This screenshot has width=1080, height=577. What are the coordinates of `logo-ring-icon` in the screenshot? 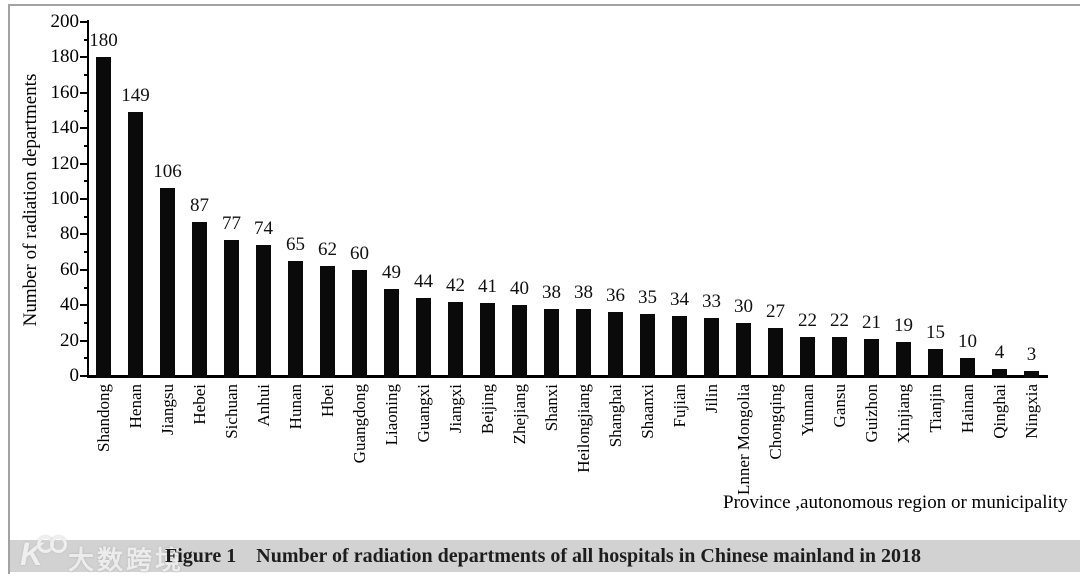 It's located at (58, 544).